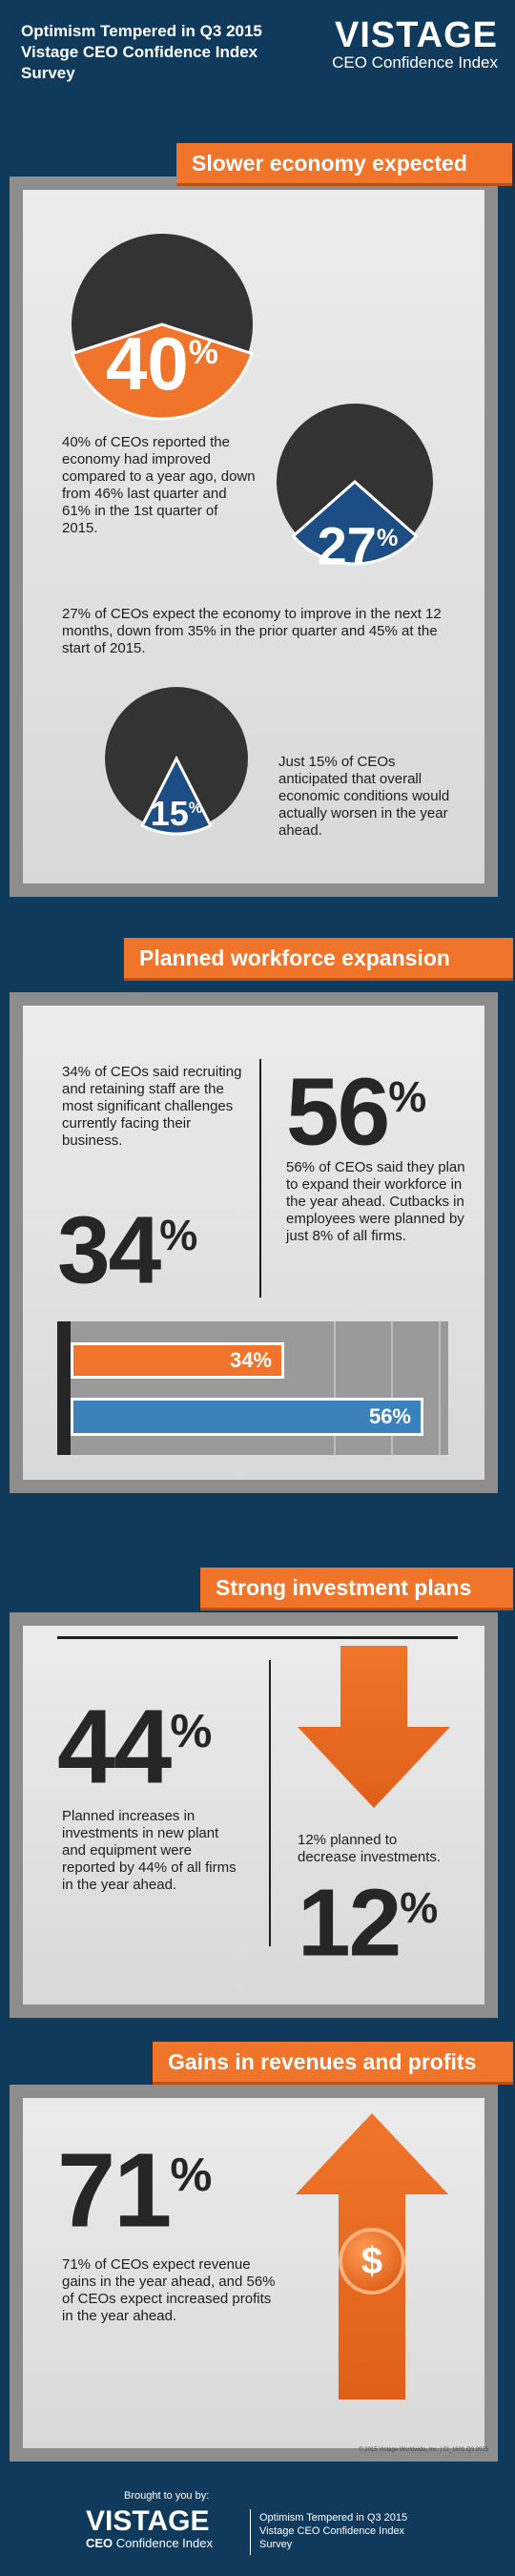 This screenshot has height=2576, width=515. What do you see at coordinates (347, 545) in the screenshot?
I see `pie-27-value: 27` at bounding box center [347, 545].